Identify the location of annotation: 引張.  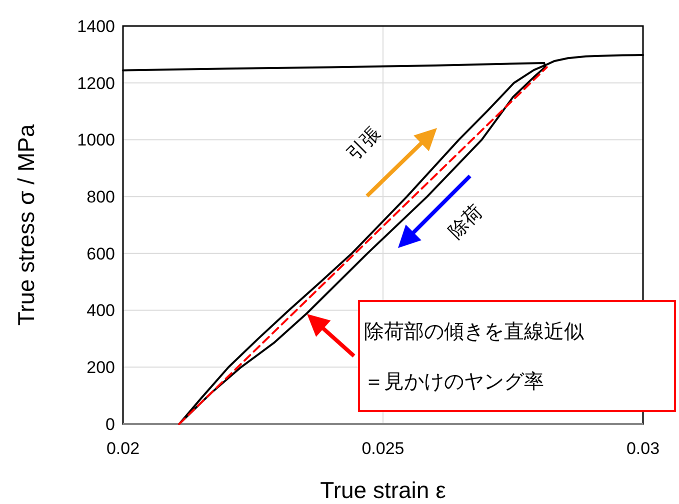
(363, 143).